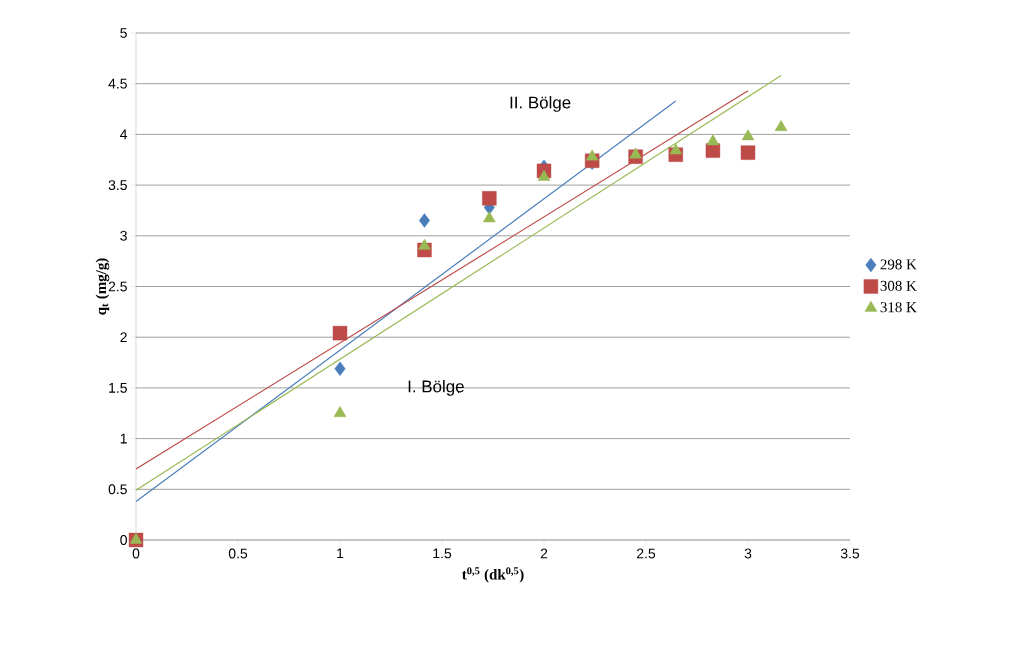  What do you see at coordinates (117, 489) in the screenshot?
I see `y-tick-label: 0.5` at bounding box center [117, 489].